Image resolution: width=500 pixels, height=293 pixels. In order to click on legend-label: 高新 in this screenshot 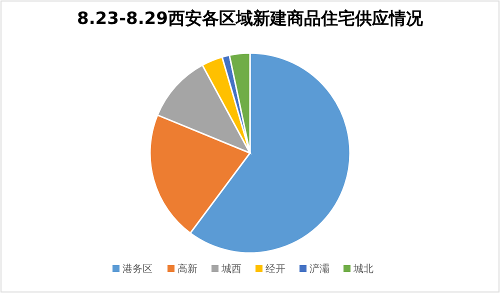, I will do `click(188, 269)`.